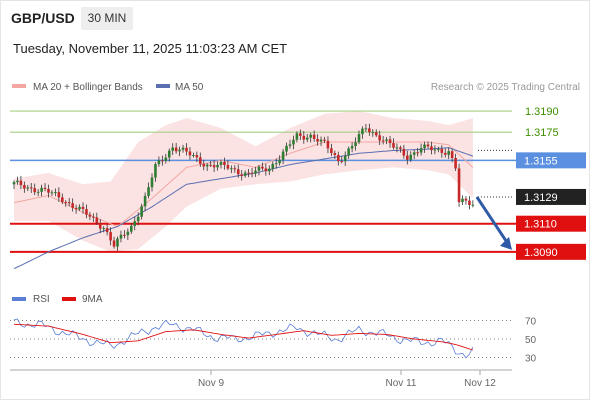  I want to click on projection-arrow-shaft, so click(492, 220).